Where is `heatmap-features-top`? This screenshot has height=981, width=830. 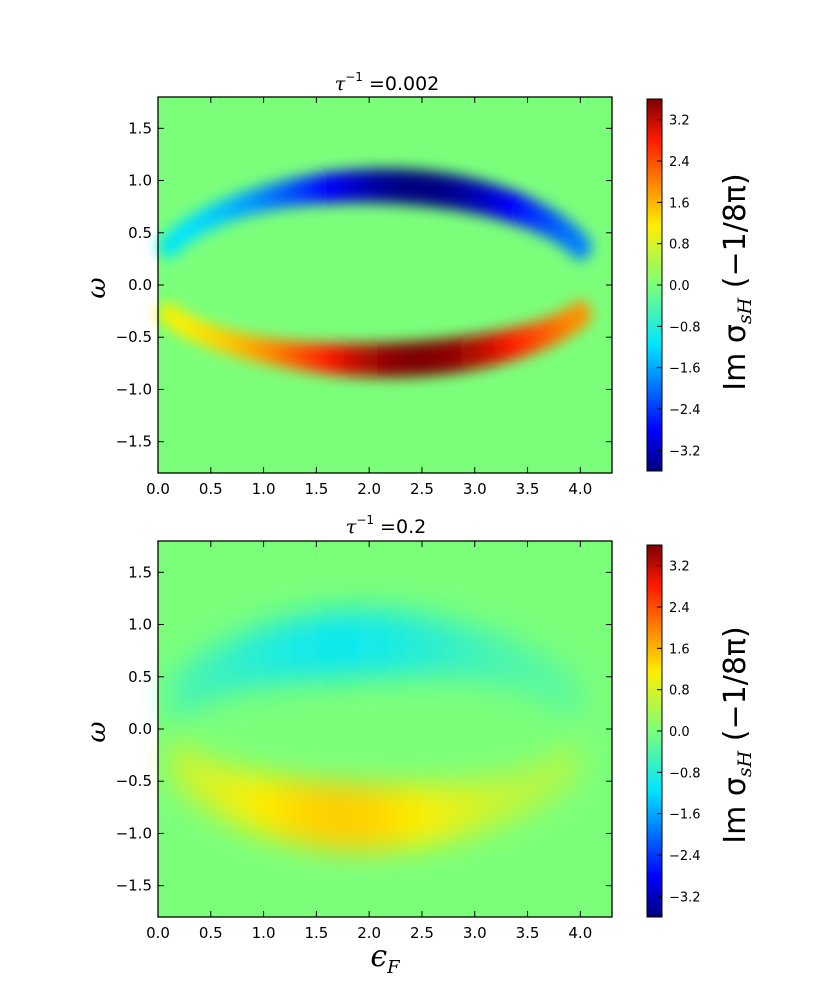
heatmap-features-top is located at coordinates (374, 273).